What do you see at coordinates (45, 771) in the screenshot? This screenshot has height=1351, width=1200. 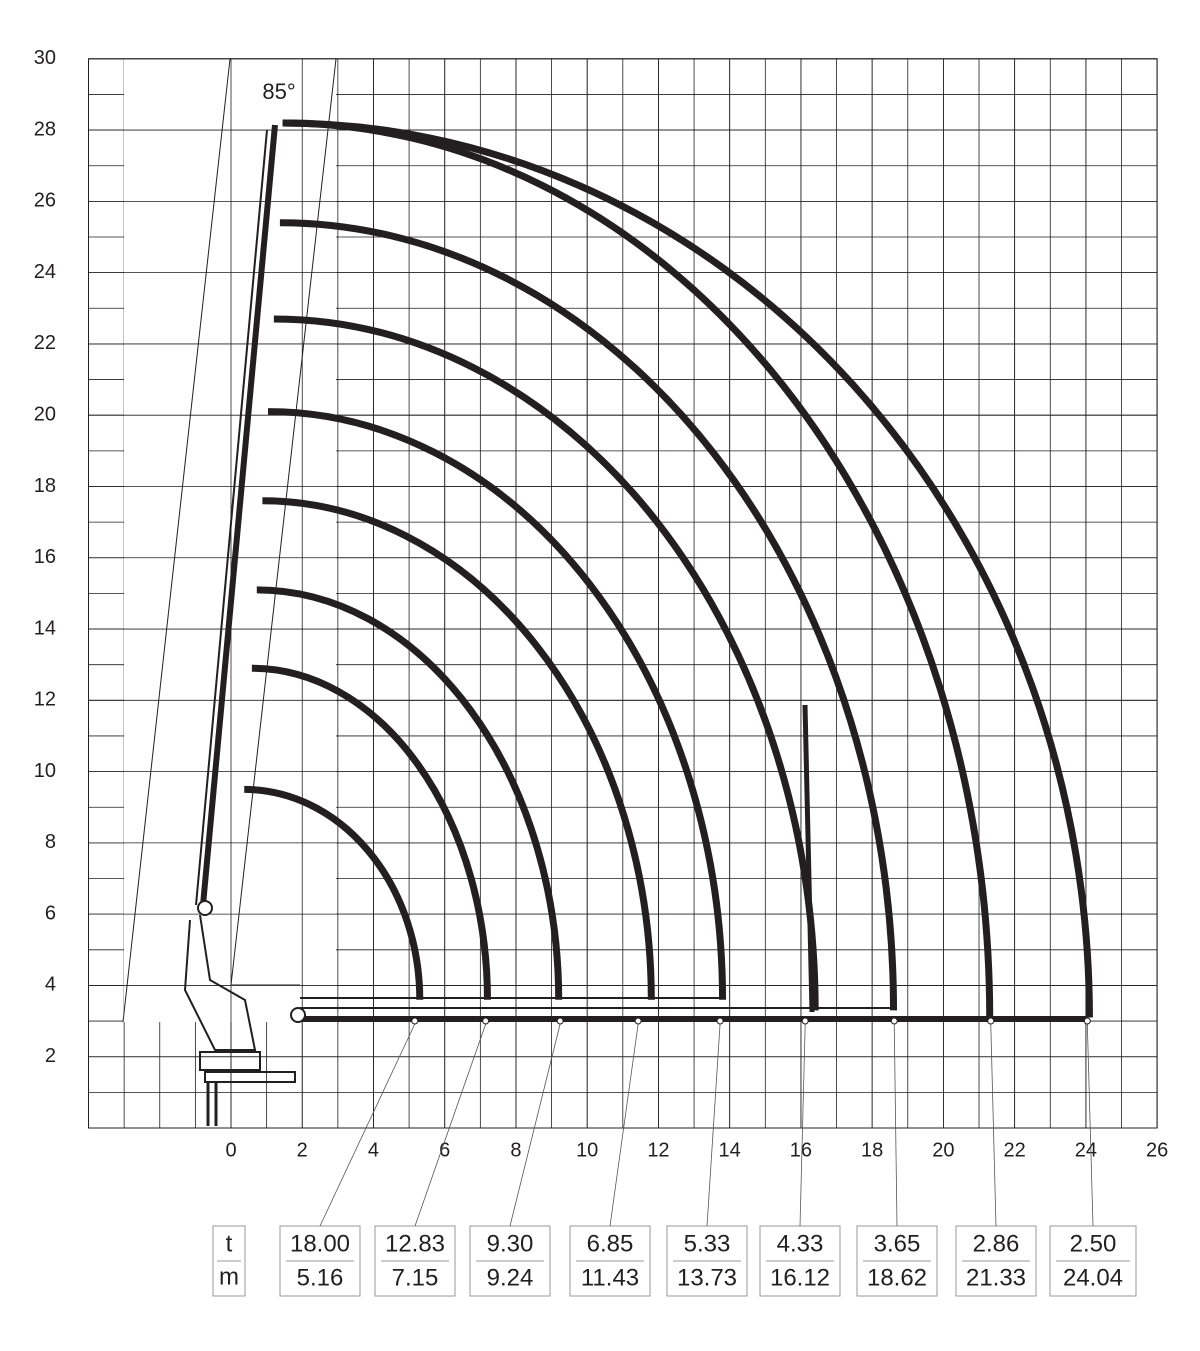 I see `y-tick-label: 10` at bounding box center [45, 771].